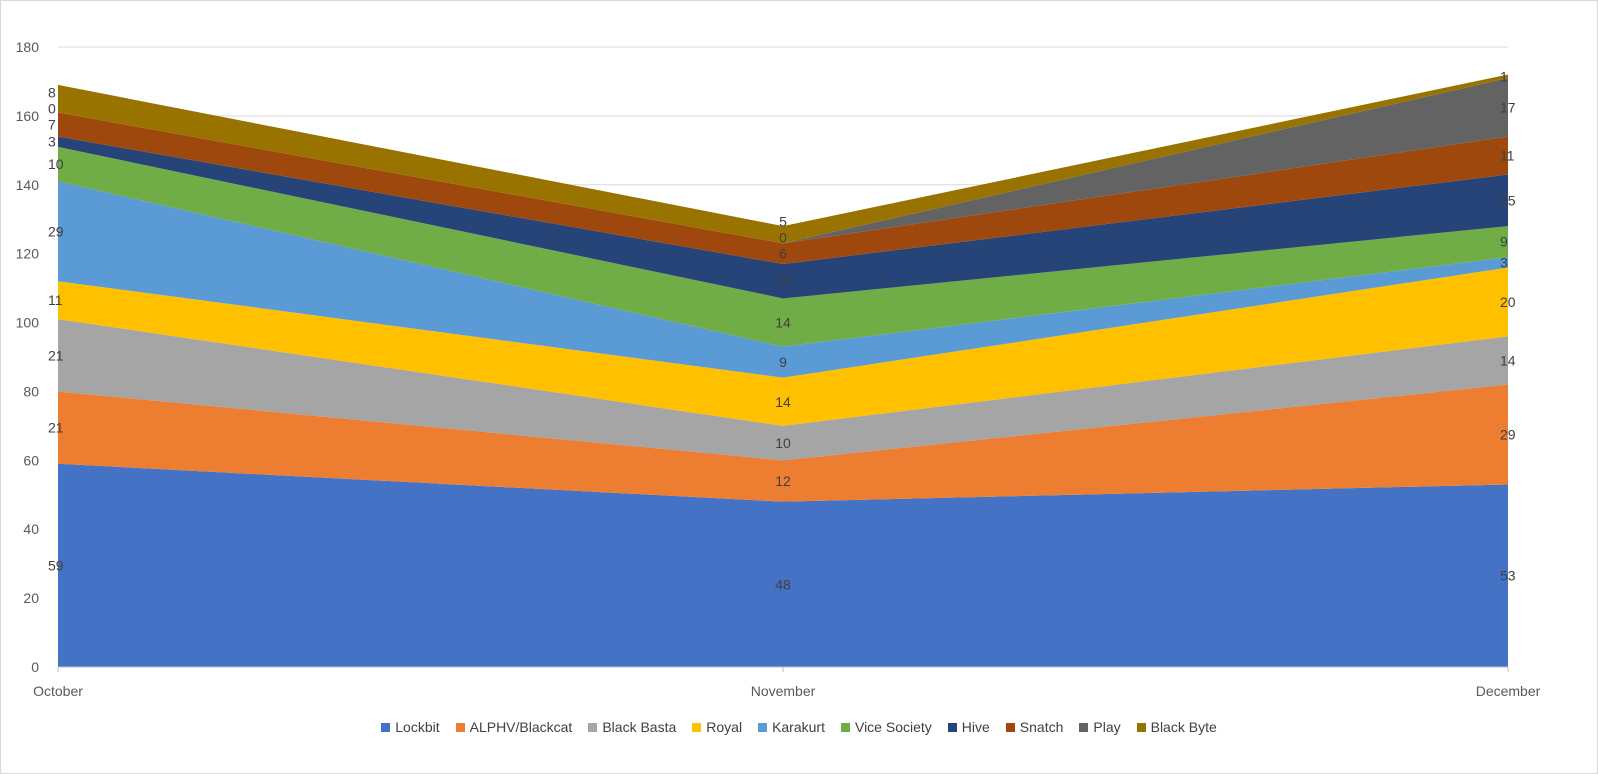  I want to click on legend-item: Black Byte, so click(1176, 727).